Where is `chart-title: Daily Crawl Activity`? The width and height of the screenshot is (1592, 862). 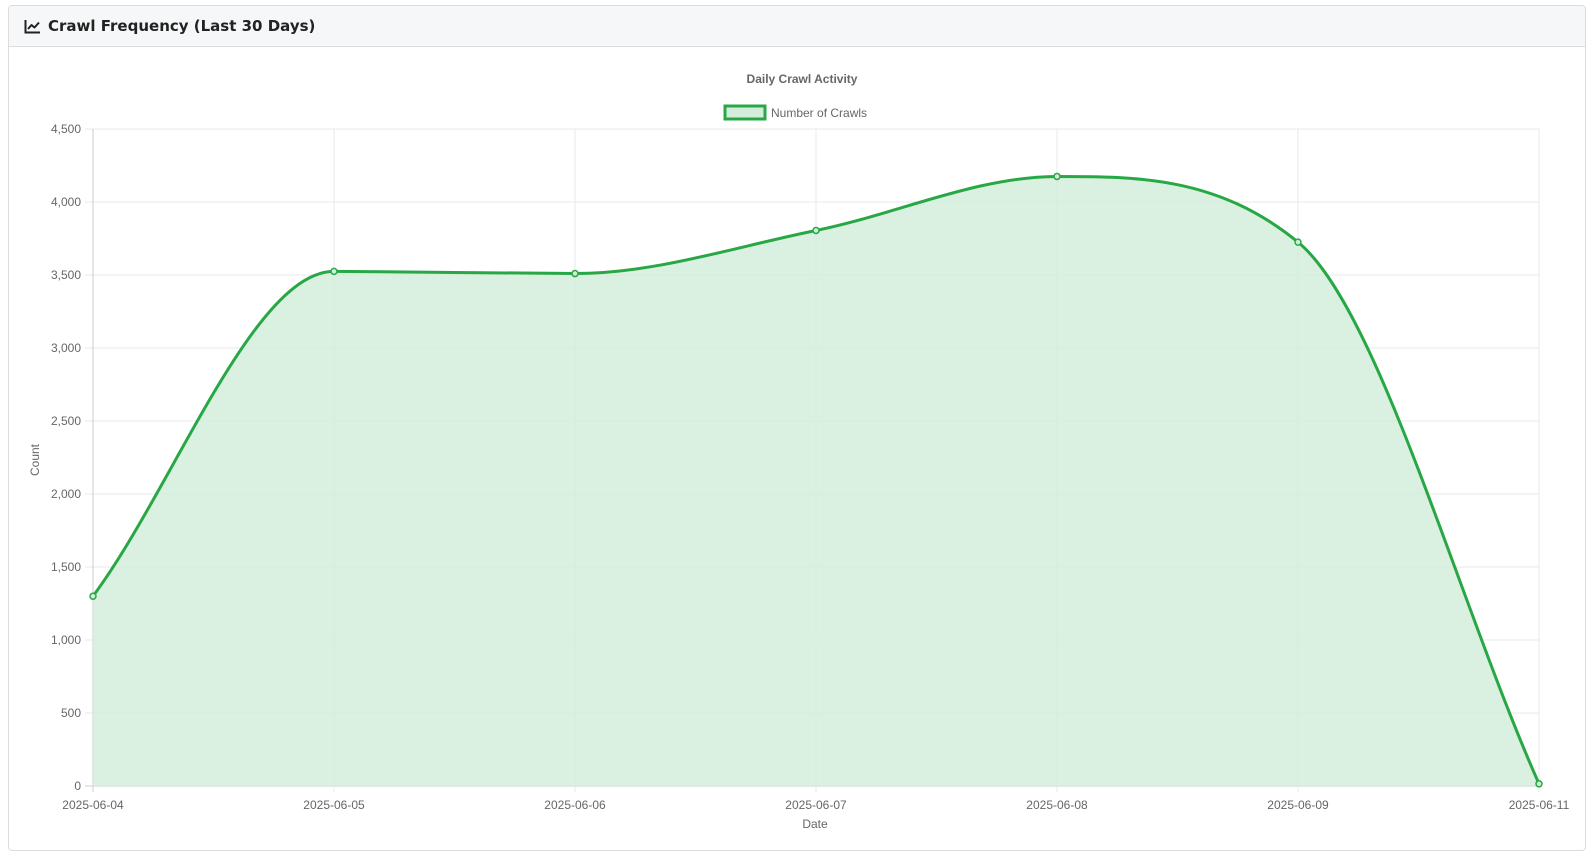 chart-title: Daily Crawl Activity is located at coordinates (802, 79).